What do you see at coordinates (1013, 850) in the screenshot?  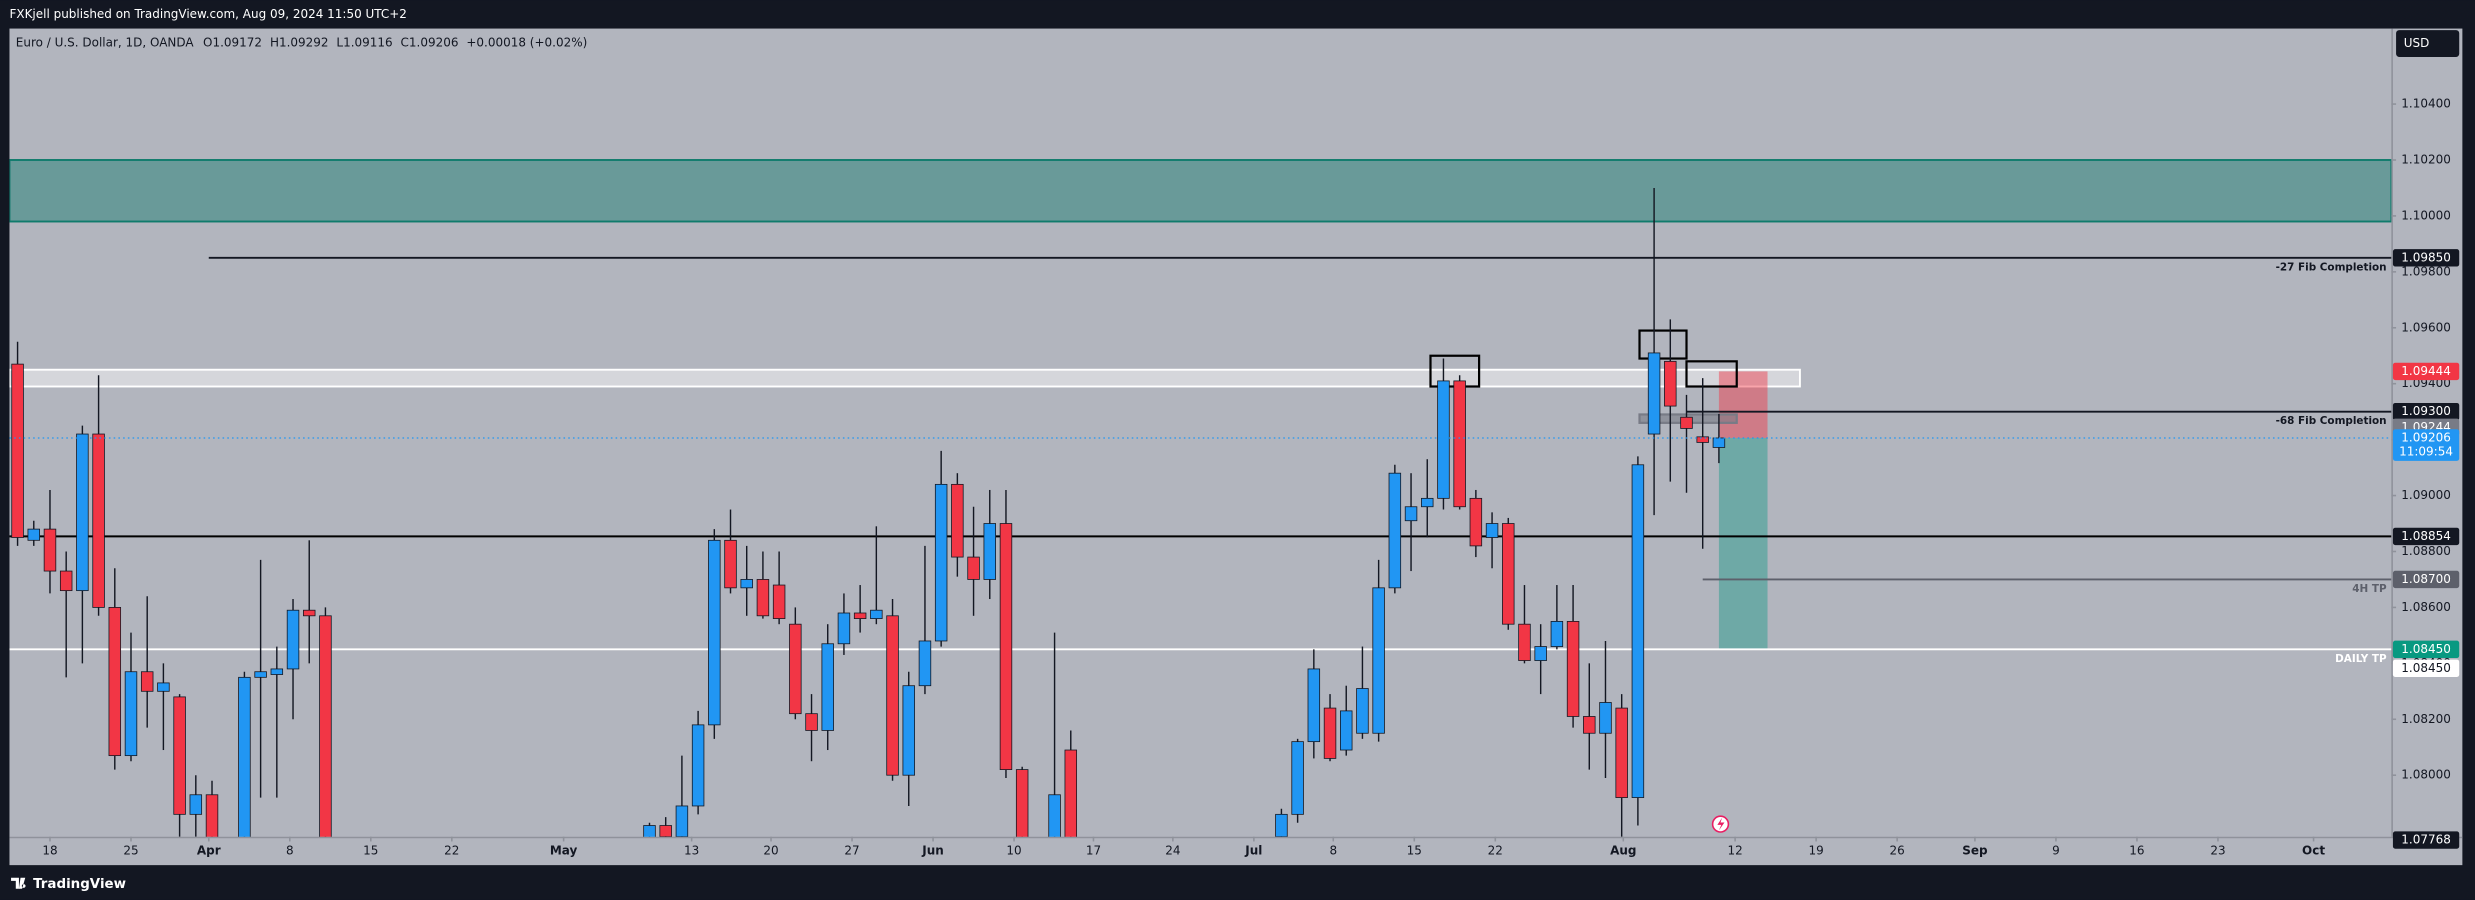 I see `x-tick-label: 10` at bounding box center [1013, 850].